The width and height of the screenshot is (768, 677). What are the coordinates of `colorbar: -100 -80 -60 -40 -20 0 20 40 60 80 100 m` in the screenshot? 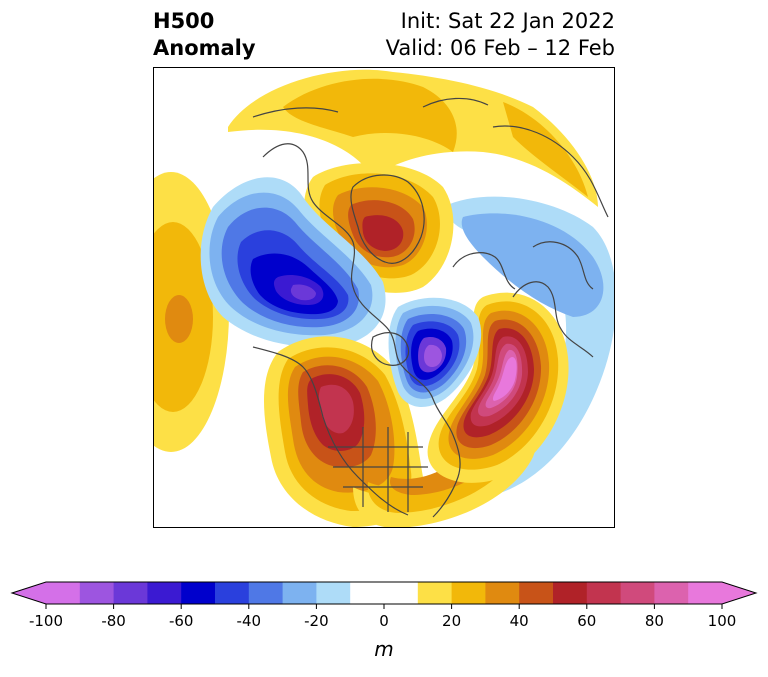 It's located at (384, 625).